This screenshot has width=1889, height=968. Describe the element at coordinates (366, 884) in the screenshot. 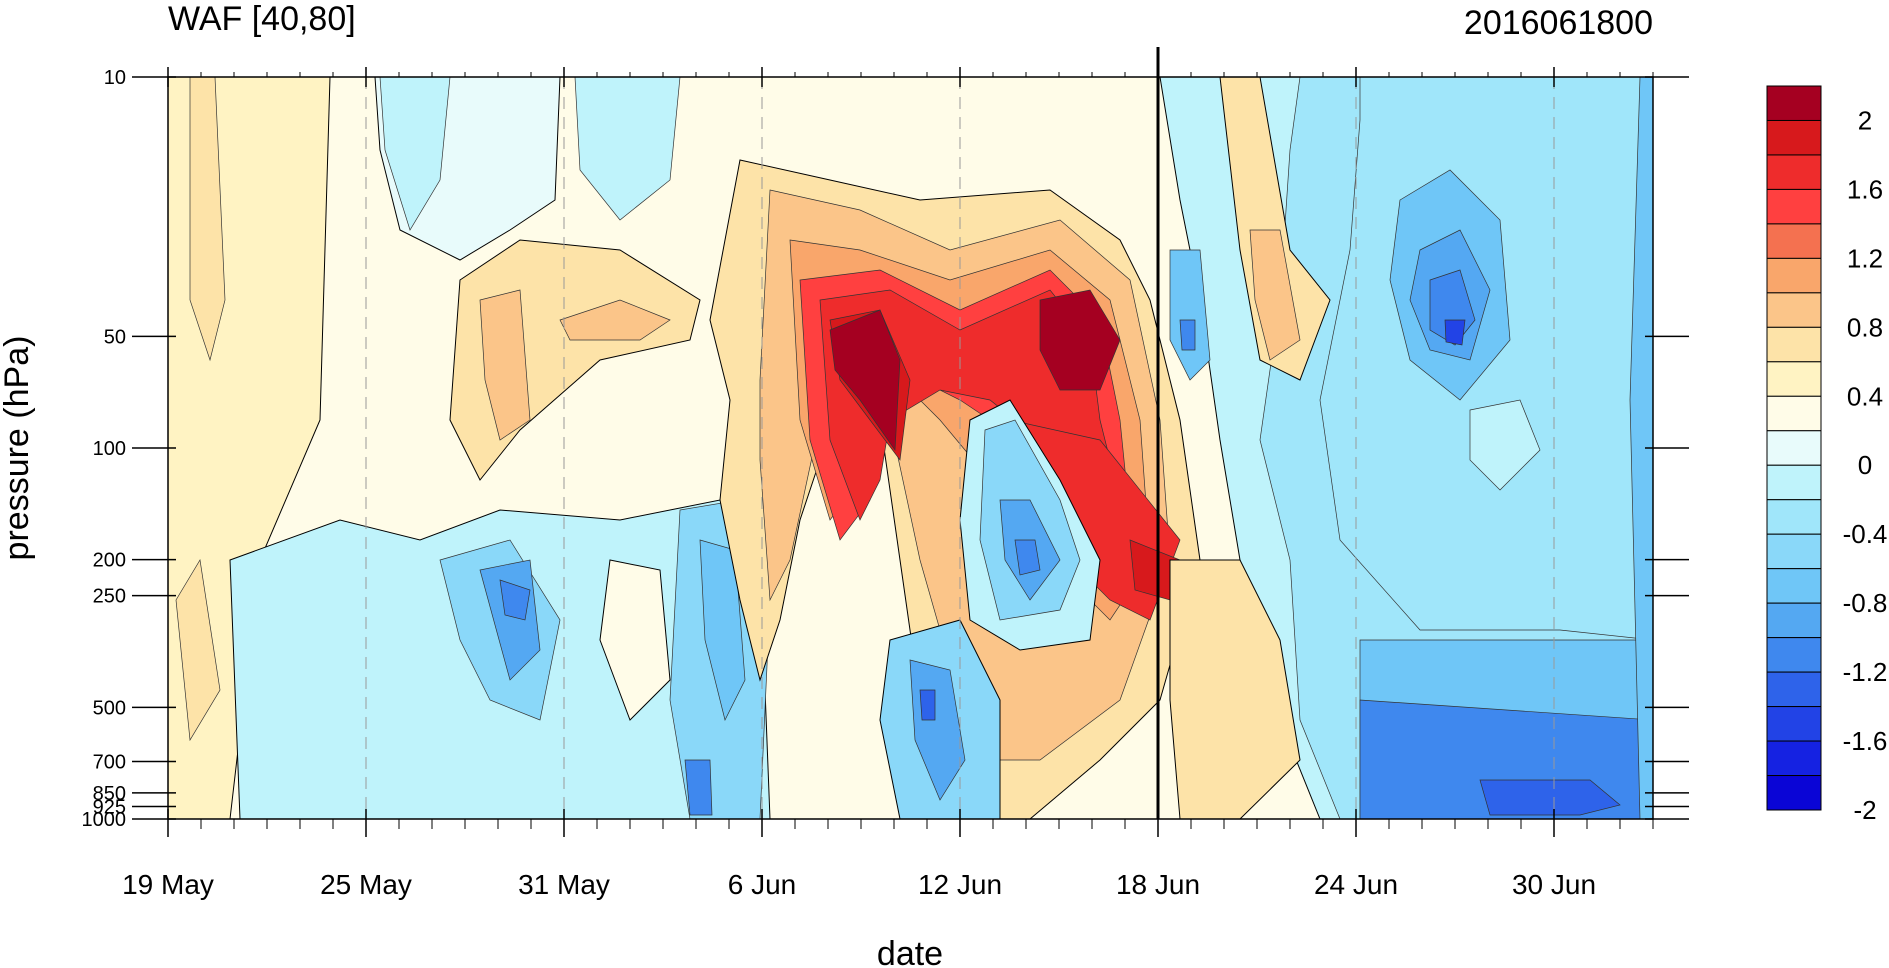

I see `x-tick-label: 25 May` at that location.